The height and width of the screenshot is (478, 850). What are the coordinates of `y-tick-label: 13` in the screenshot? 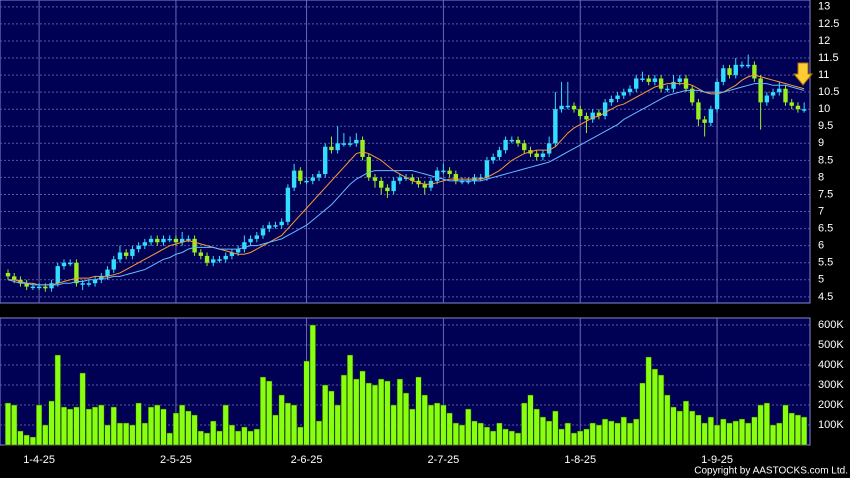 It's located at (824, 7).